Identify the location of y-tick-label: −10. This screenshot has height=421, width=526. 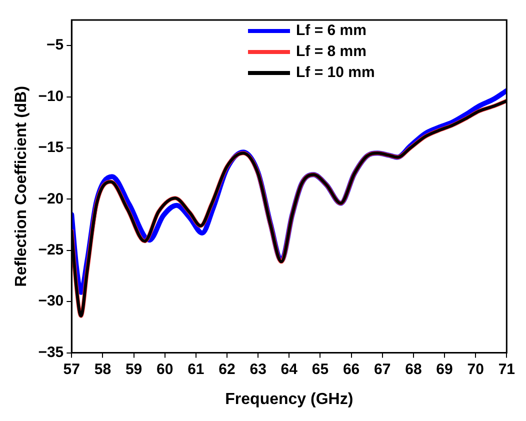
(51, 96).